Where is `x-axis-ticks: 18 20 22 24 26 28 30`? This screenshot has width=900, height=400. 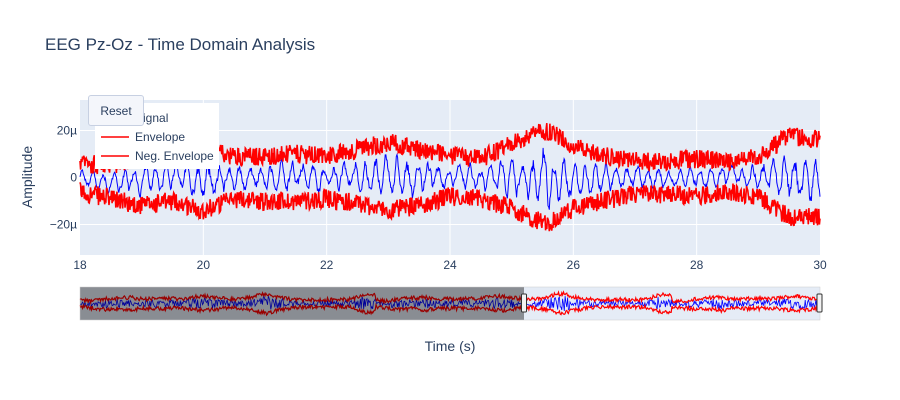 x-axis-ticks: 18 20 22 24 26 28 30 is located at coordinates (450, 265).